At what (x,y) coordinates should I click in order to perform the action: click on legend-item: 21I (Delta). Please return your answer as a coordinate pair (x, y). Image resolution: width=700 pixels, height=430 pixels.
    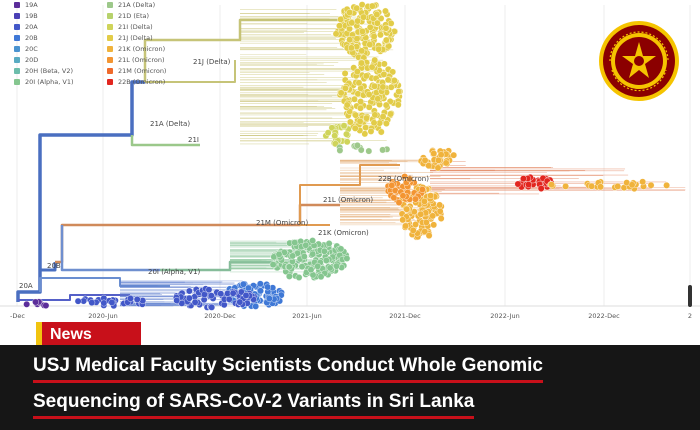
    Looking at the image, I should click on (134, 27).